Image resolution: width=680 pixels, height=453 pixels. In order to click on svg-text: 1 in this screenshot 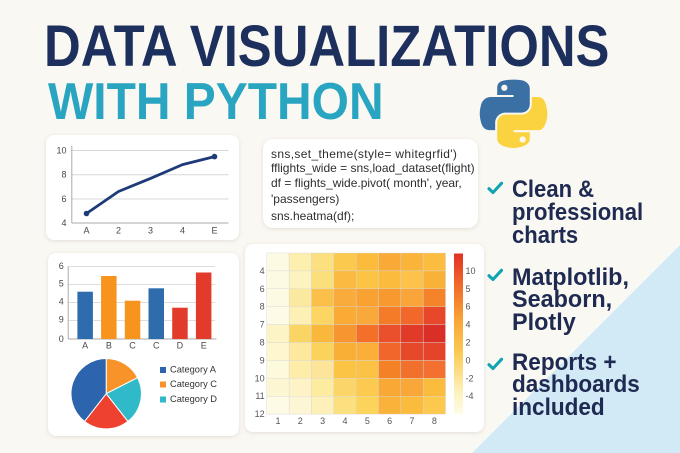, I will do `click(277, 421)`.